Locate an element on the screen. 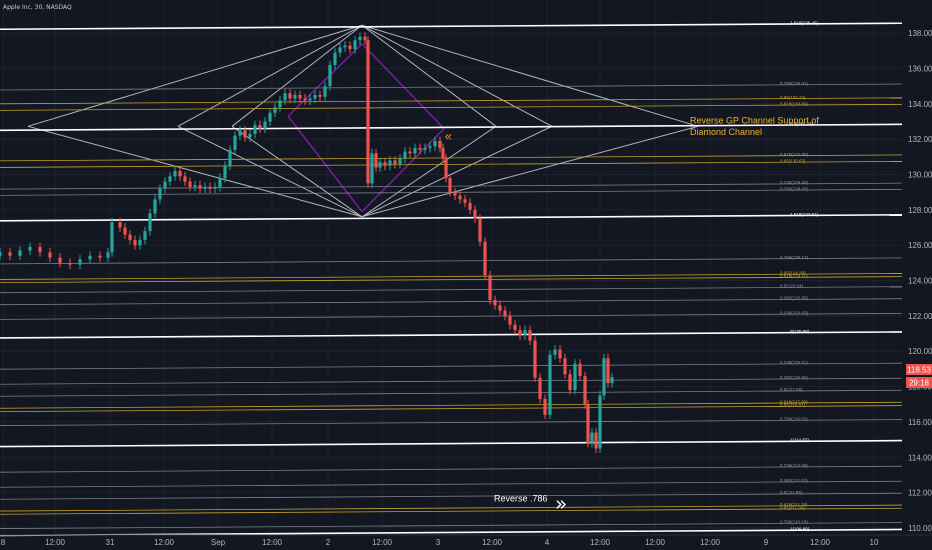 The height and width of the screenshot is (550, 932). y-tick-label: 124.00 is located at coordinates (920, 281).